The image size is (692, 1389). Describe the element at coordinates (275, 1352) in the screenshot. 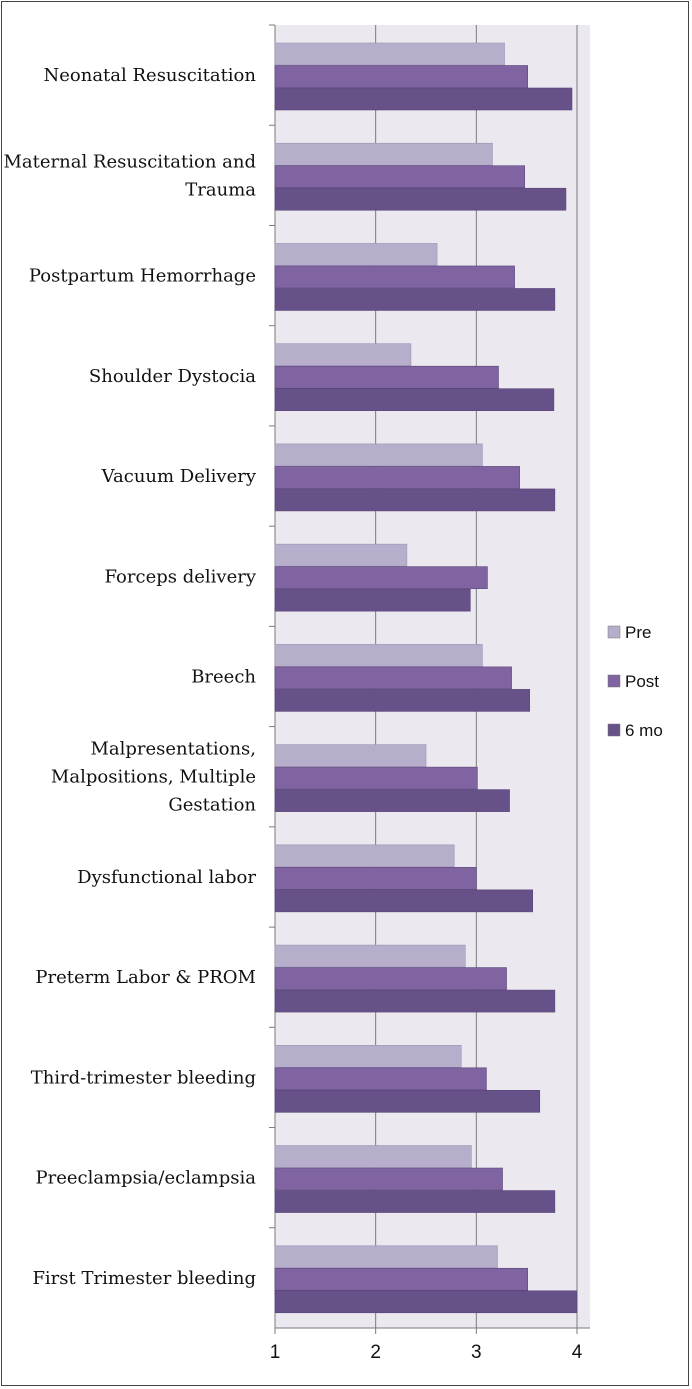

I see `x-tick-label: 1` at that location.